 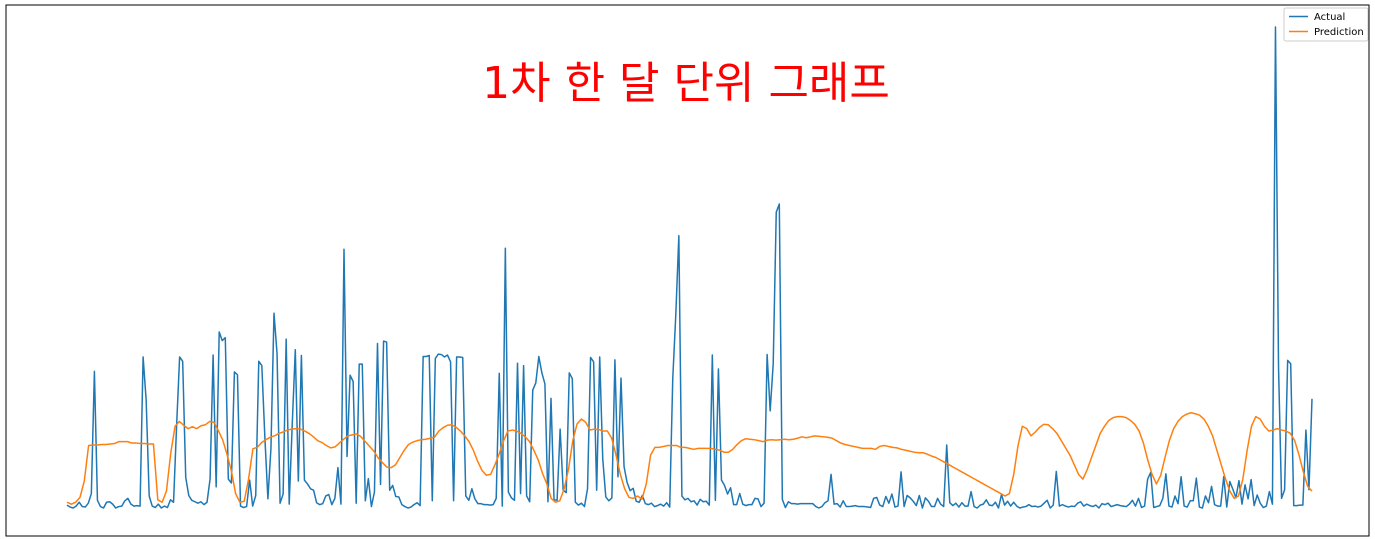 What do you see at coordinates (686, 83) in the screenshot?
I see `chart-title: 1차 한 달 단위 그래프` at bounding box center [686, 83].